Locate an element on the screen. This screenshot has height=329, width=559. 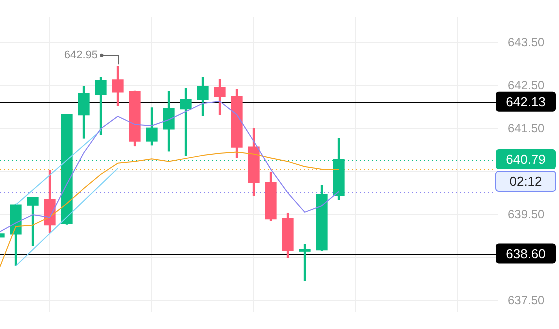
y-tick-label: 641.50 is located at coordinates (527, 128).